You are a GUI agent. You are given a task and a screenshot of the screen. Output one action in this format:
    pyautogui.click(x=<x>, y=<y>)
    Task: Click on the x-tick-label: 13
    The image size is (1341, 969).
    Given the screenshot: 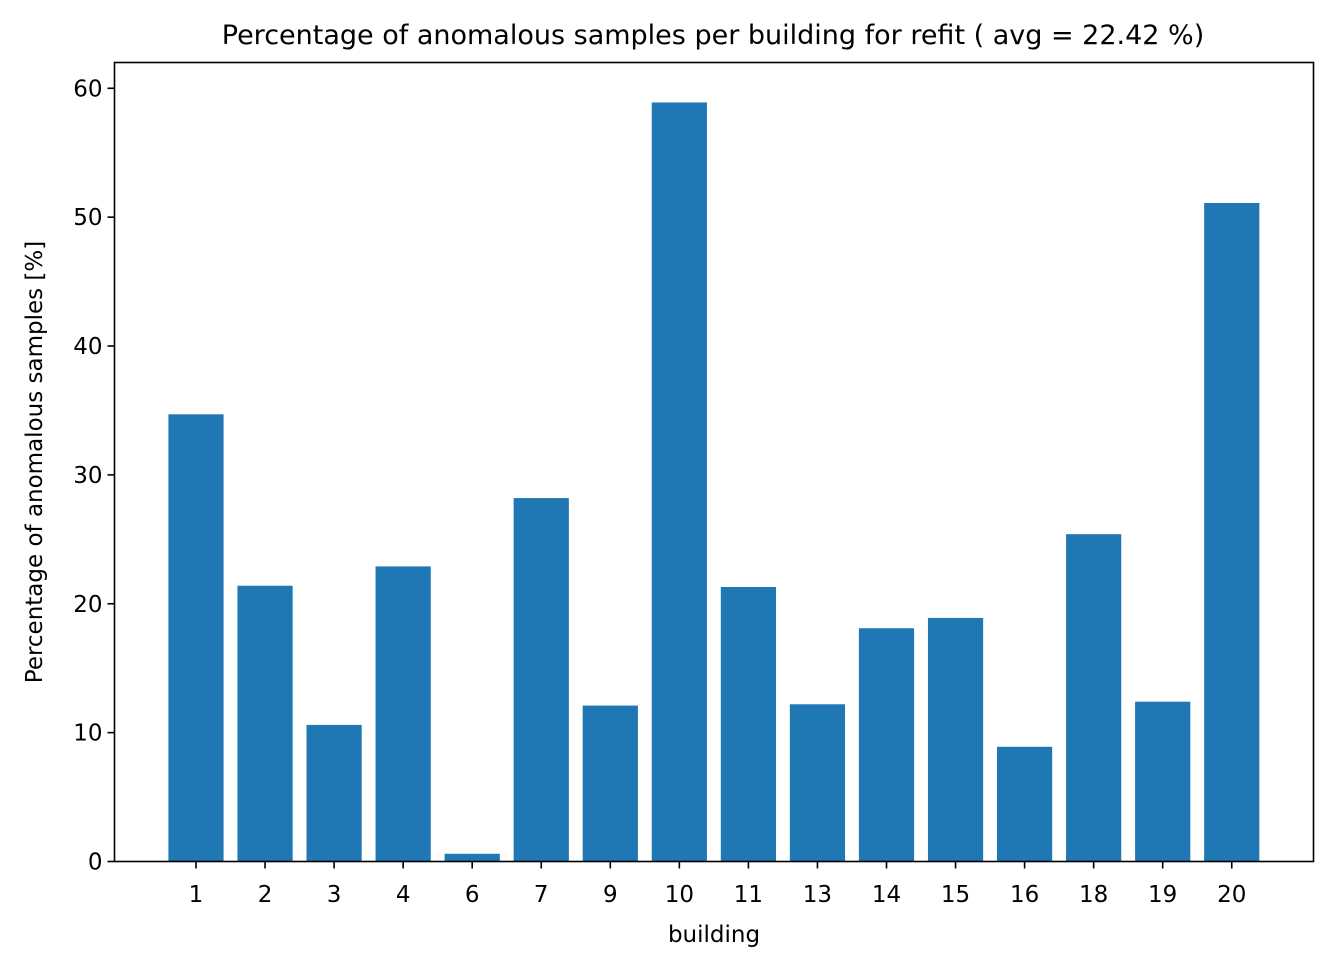 What is the action you would take?
    pyautogui.click(x=817, y=895)
    